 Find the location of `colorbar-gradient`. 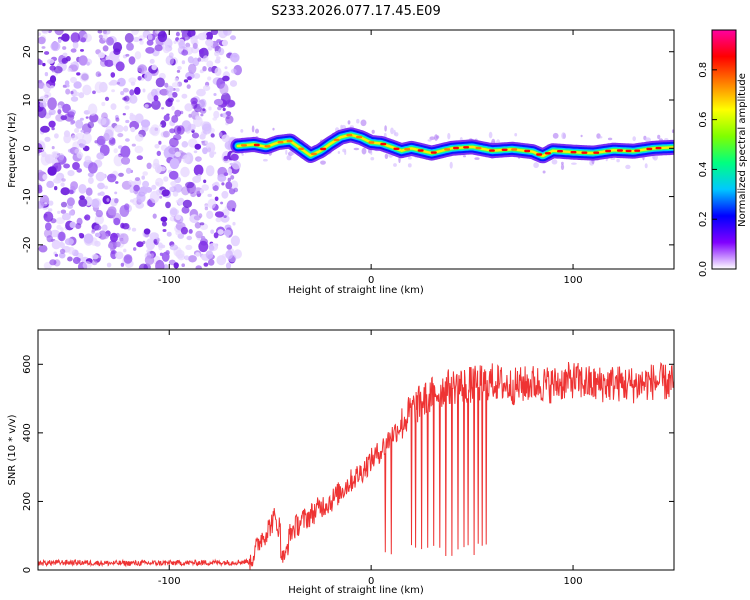

colorbar-gradient is located at coordinates (724, 149).